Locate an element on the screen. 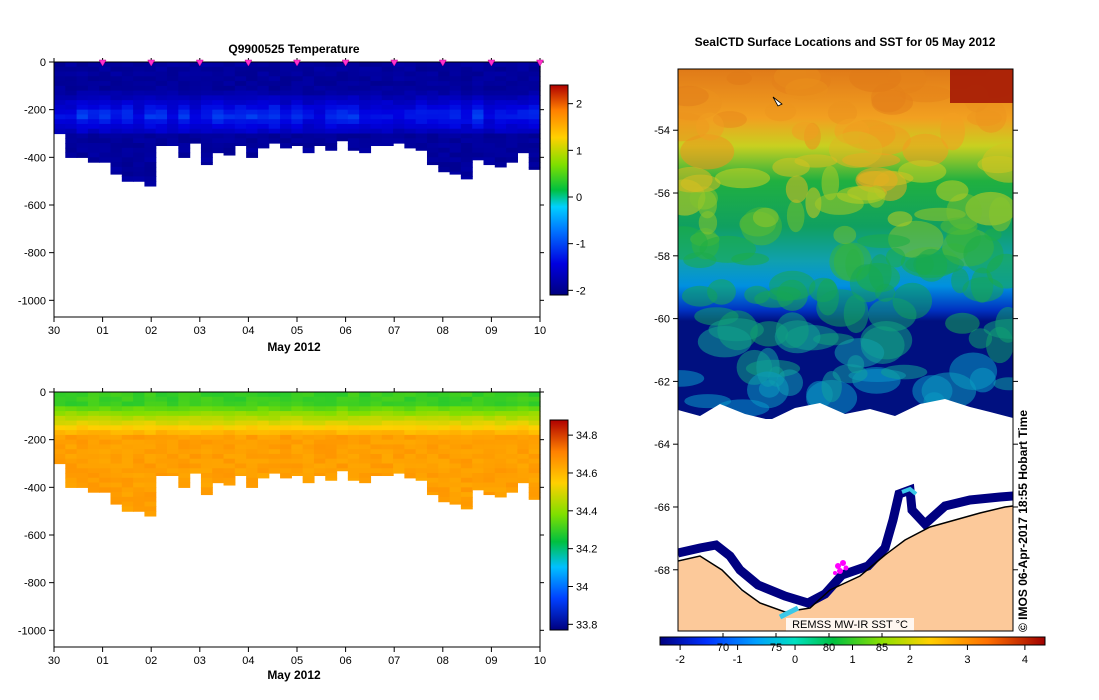 This screenshot has width=1099, height=700. x-tick-label: 05 is located at coordinates (297, 661).